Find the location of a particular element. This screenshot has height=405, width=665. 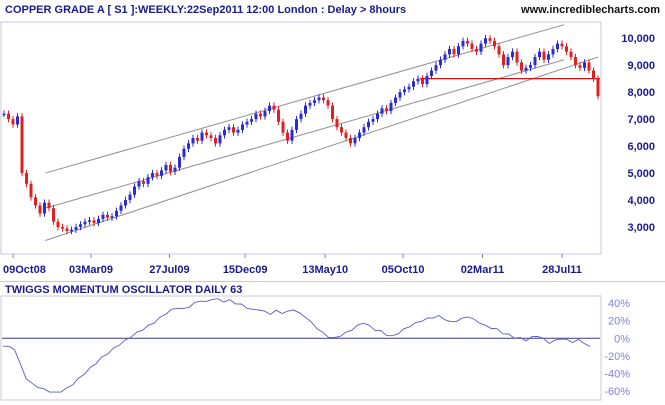

date-tick-label: 28Jul11 is located at coordinates (562, 270).